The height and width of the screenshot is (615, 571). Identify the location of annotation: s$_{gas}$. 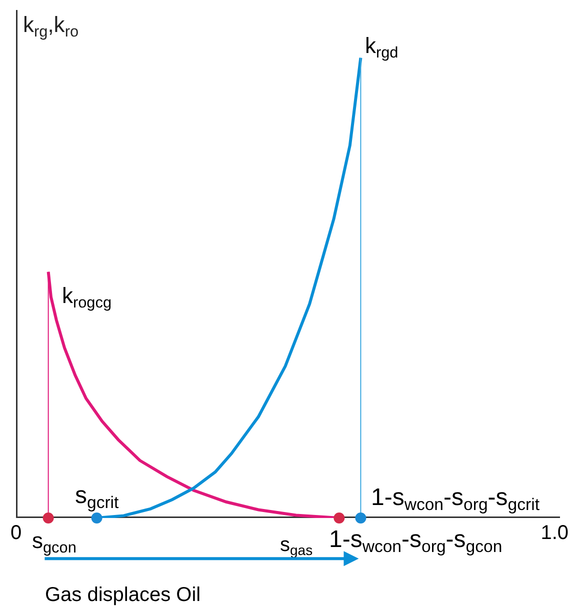
(296, 546).